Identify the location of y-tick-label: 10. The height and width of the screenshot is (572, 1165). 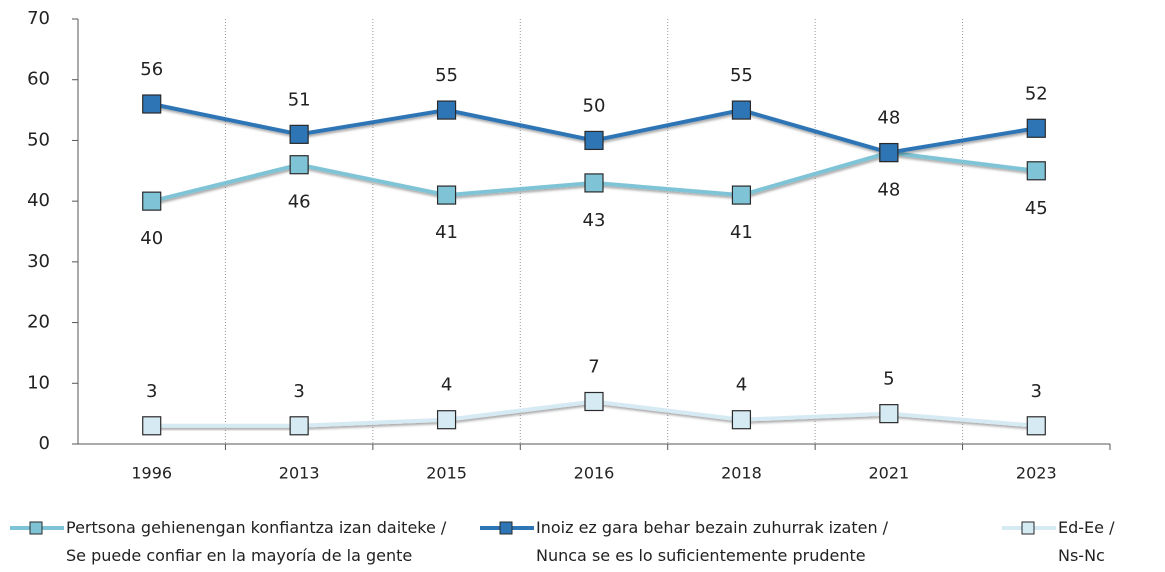
(38, 382).